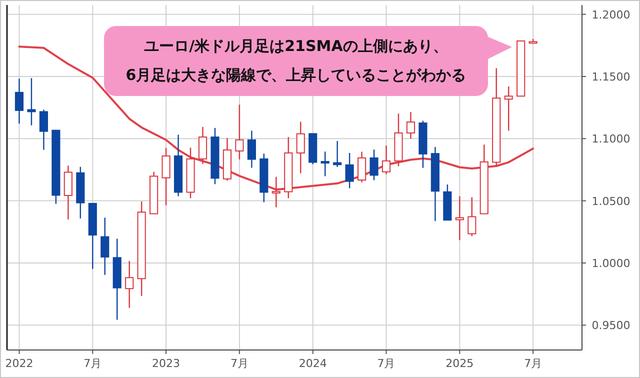  What do you see at coordinates (312, 363) in the screenshot?
I see `x-tick-label: 2024` at bounding box center [312, 363].